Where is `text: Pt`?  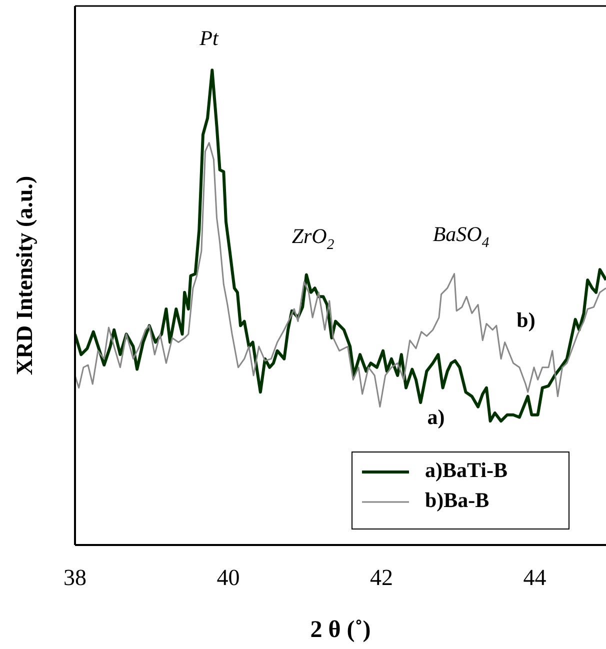 text: Pt is located at coordinates (209, 38).